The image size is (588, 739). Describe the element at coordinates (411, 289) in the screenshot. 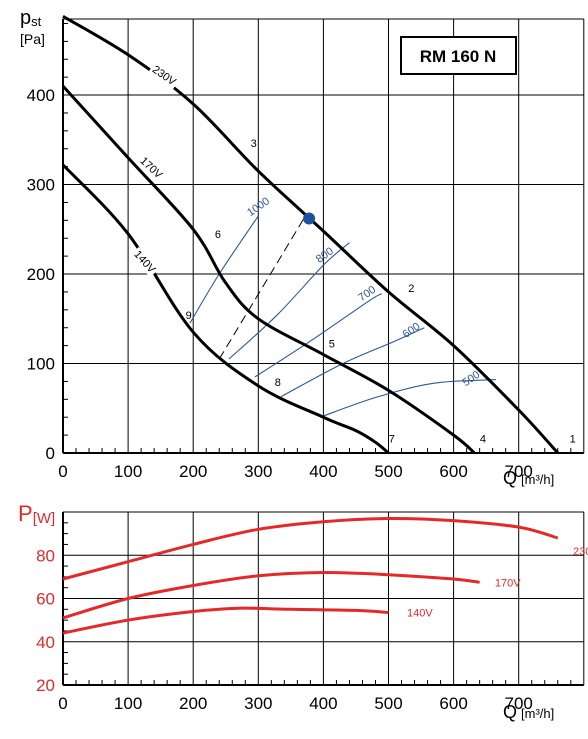

I see `point-label-2: 2` at that location.